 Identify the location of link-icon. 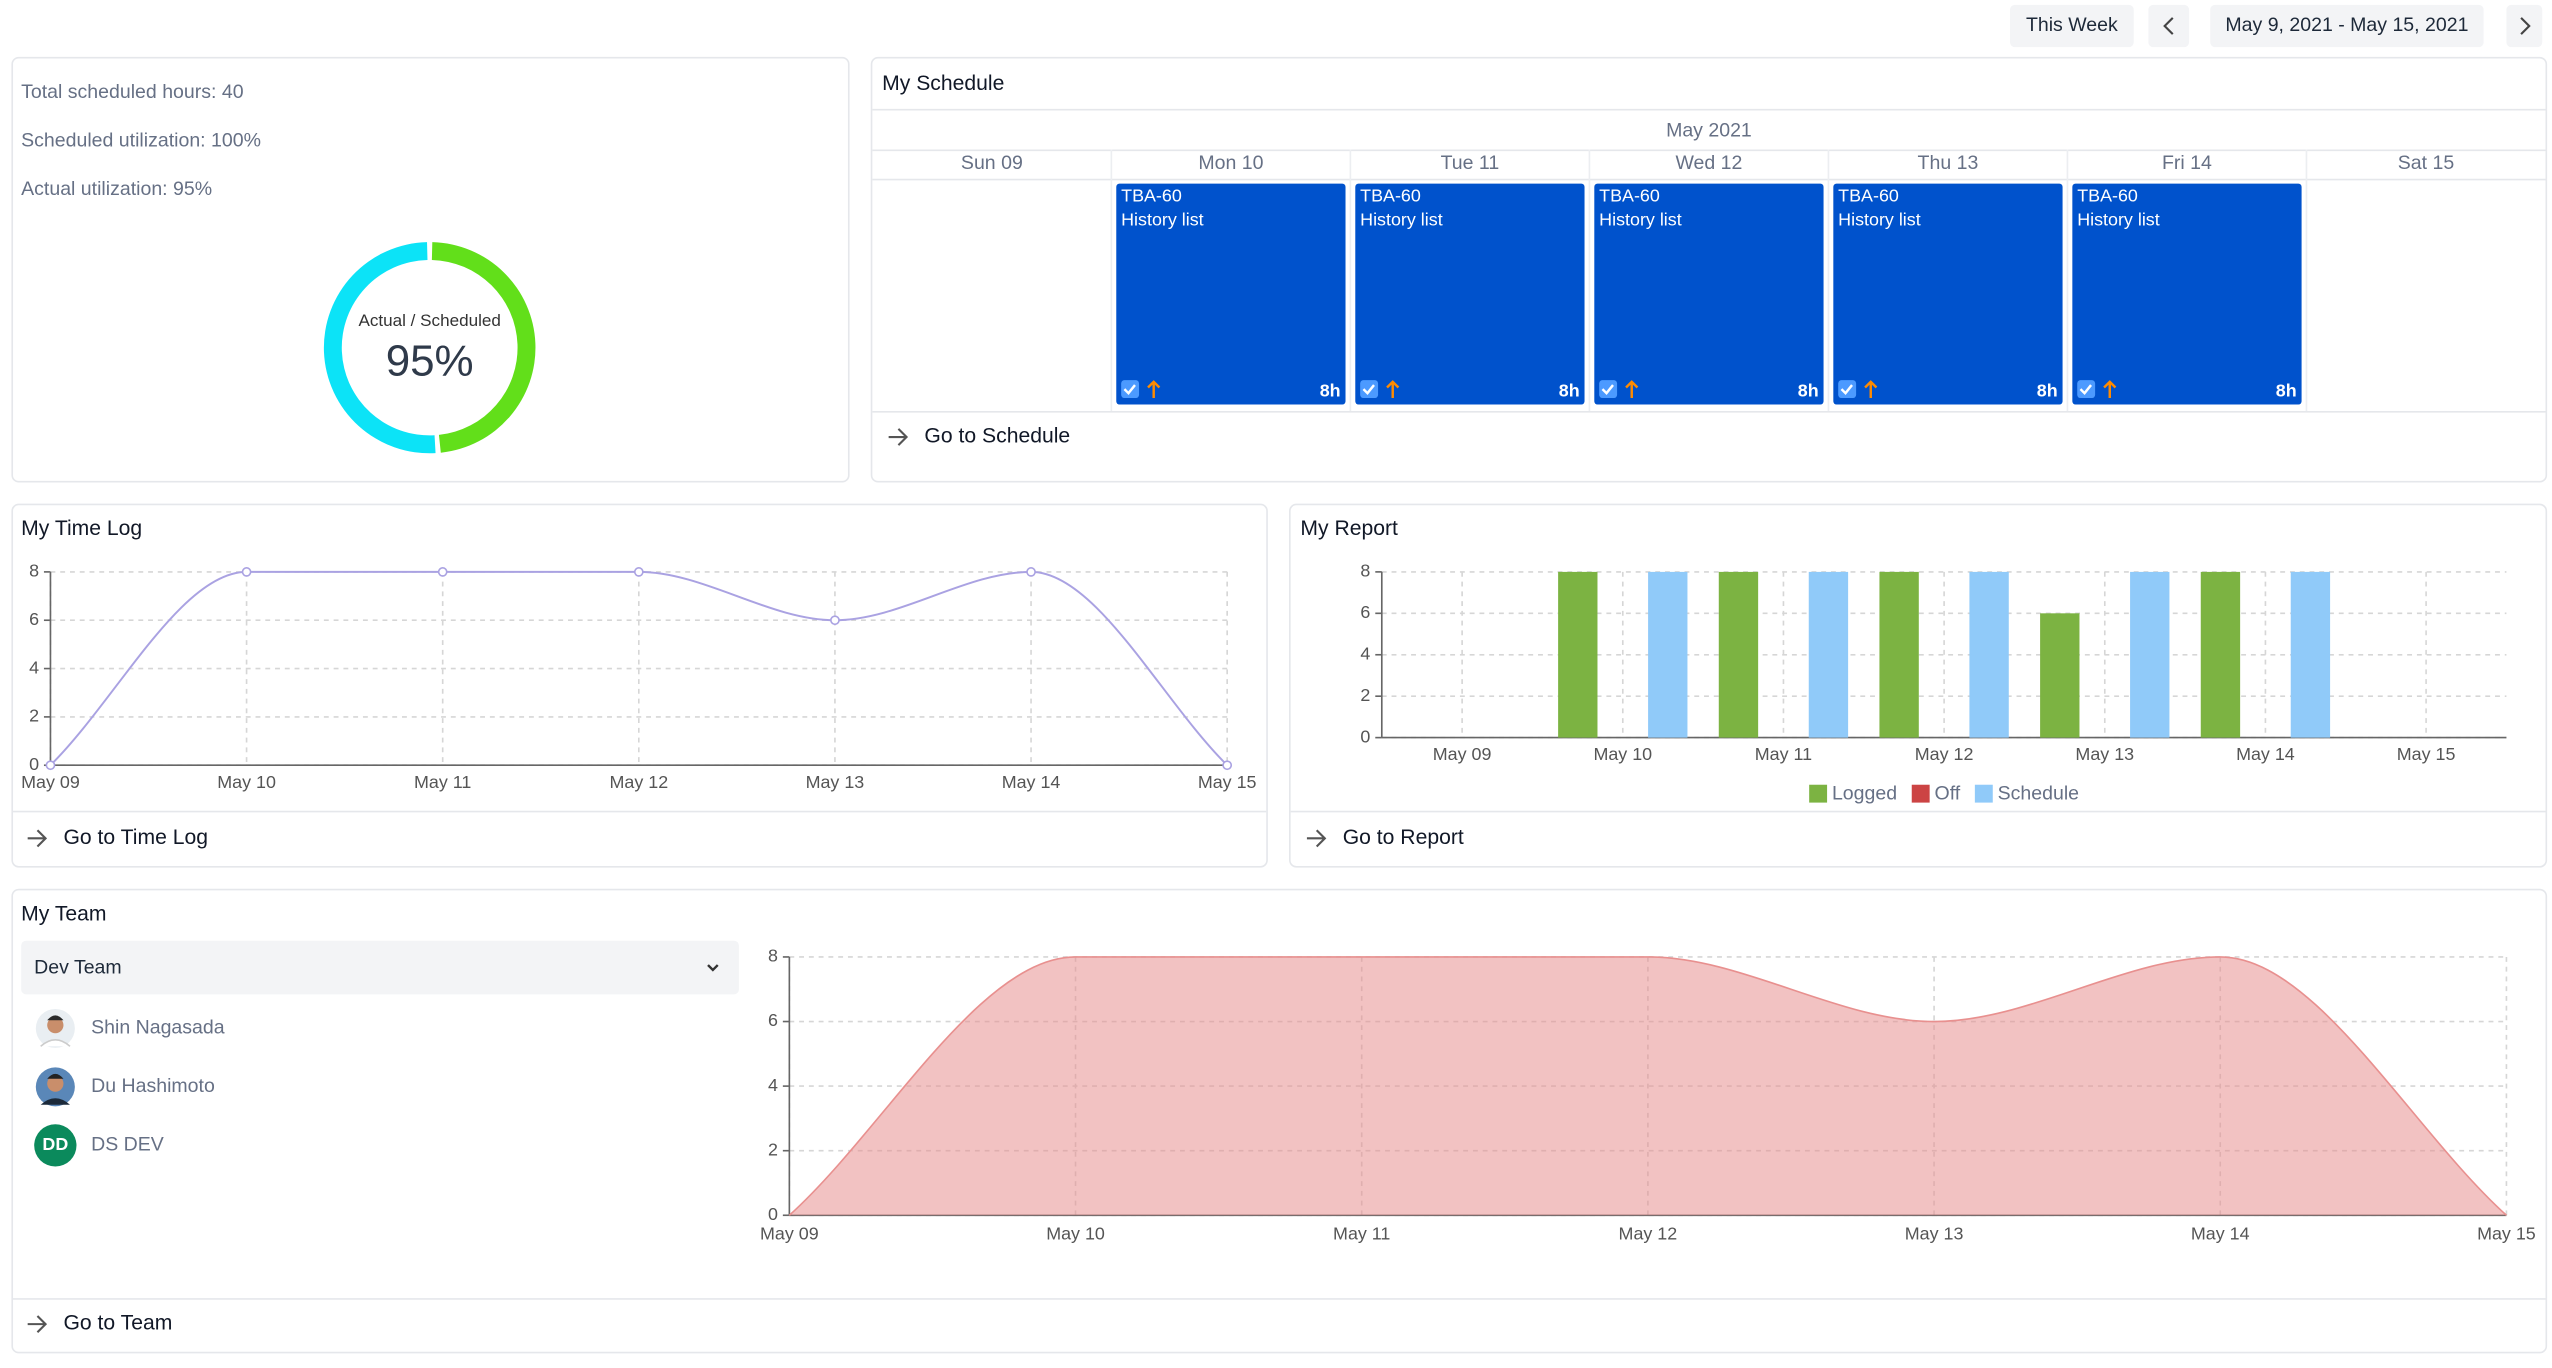
(898, 437).